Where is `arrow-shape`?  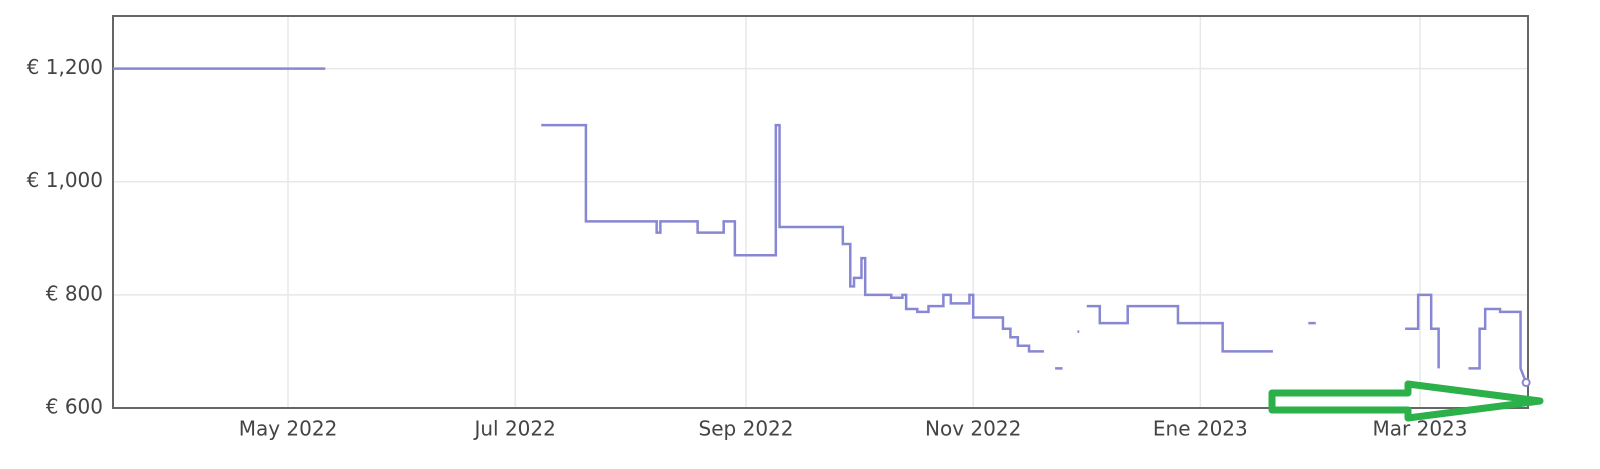 arrow-shape is located at coordinates (1406, 401).